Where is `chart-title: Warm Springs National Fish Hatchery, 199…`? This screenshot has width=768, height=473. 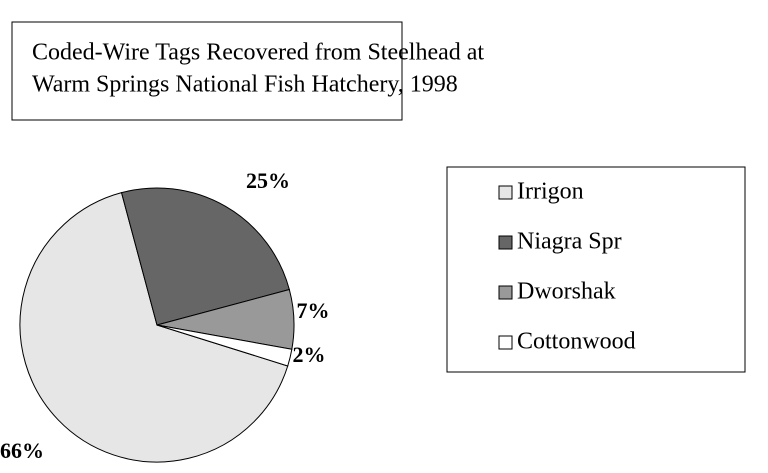
chart-title: Warm Springs National Fish Hatchery, 199… is located at coordinates (245, 85).